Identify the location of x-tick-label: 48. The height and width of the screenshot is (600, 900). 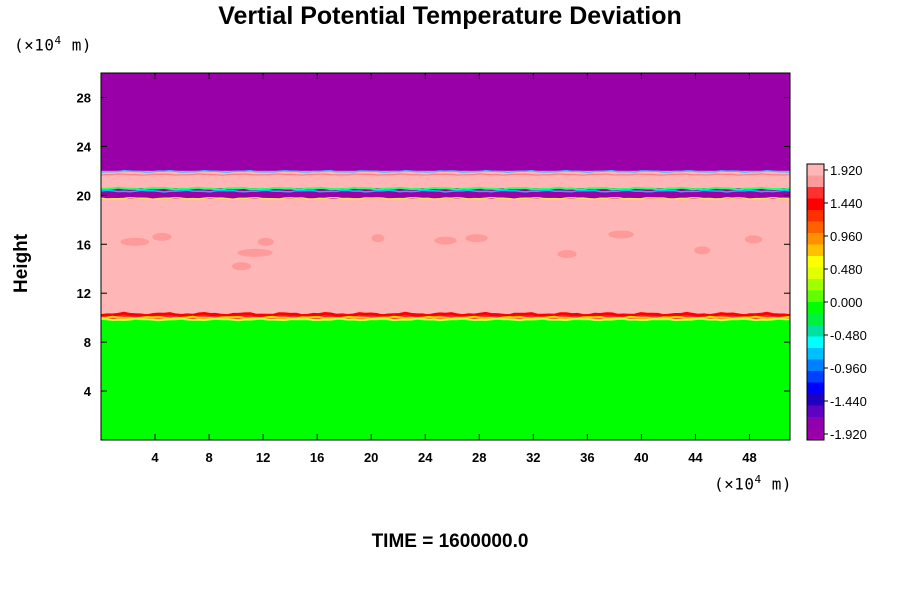
(749, 457).